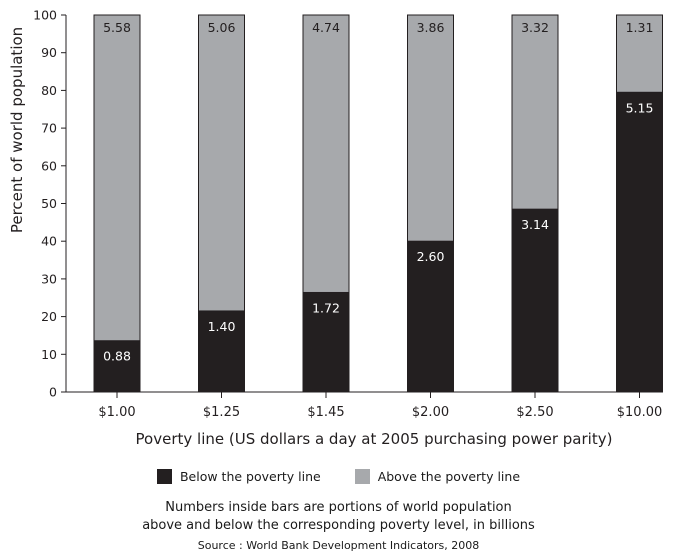  I want to click on legend-item-below: Below the poverty line, so click(238, 476).